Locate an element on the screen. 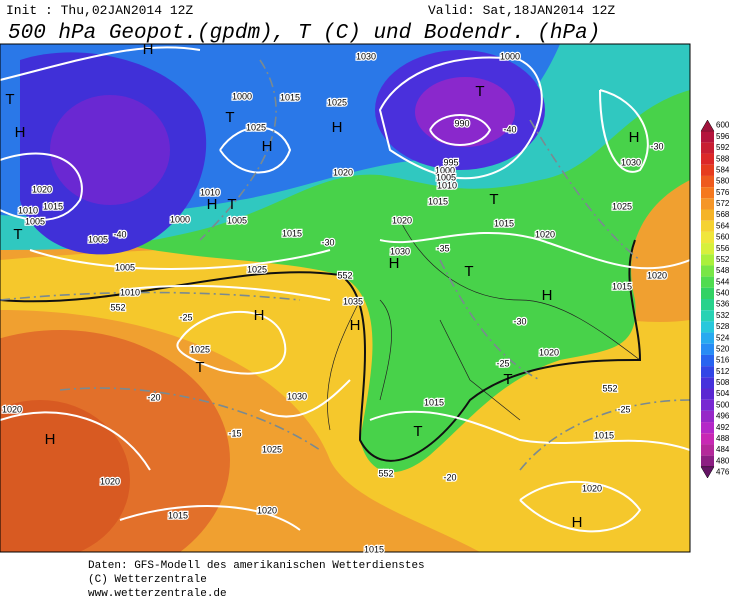  colorbar-label: 568 is located at coordinates (723, 214).